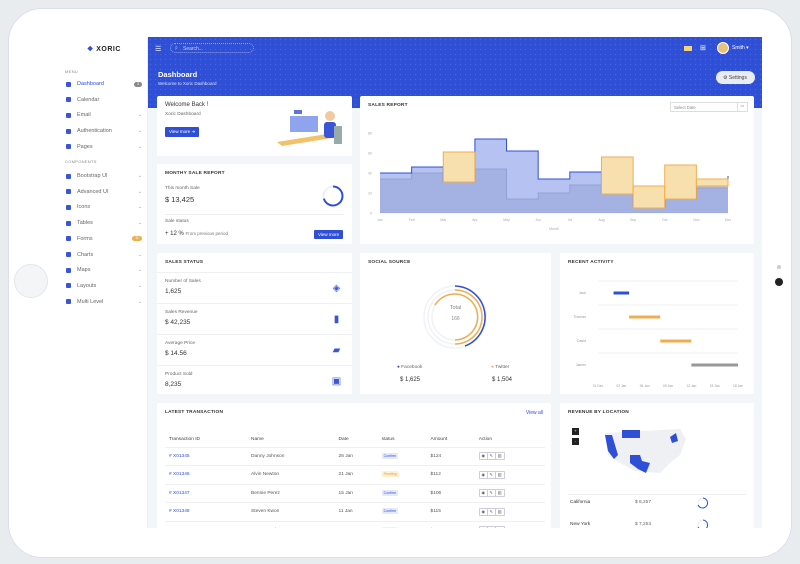 The image size is (800, 564). I want to click on monthly-value: $ 13,425, so click(180, 199).